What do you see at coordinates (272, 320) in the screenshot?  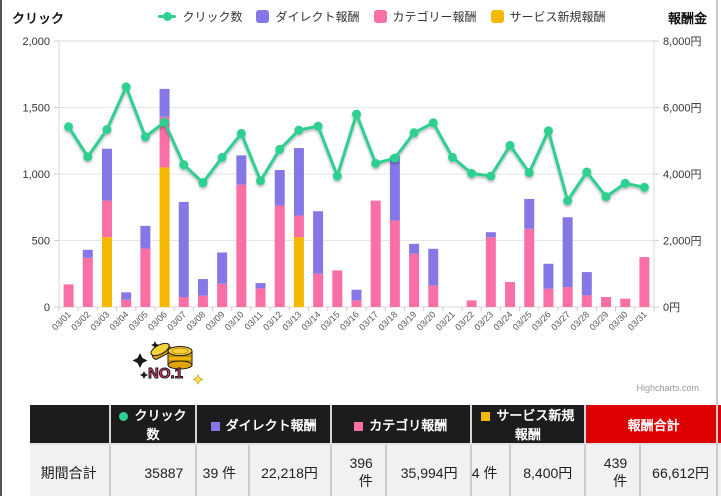 I see `x-axis-label: 03/12` at bounding box center [272, 320].